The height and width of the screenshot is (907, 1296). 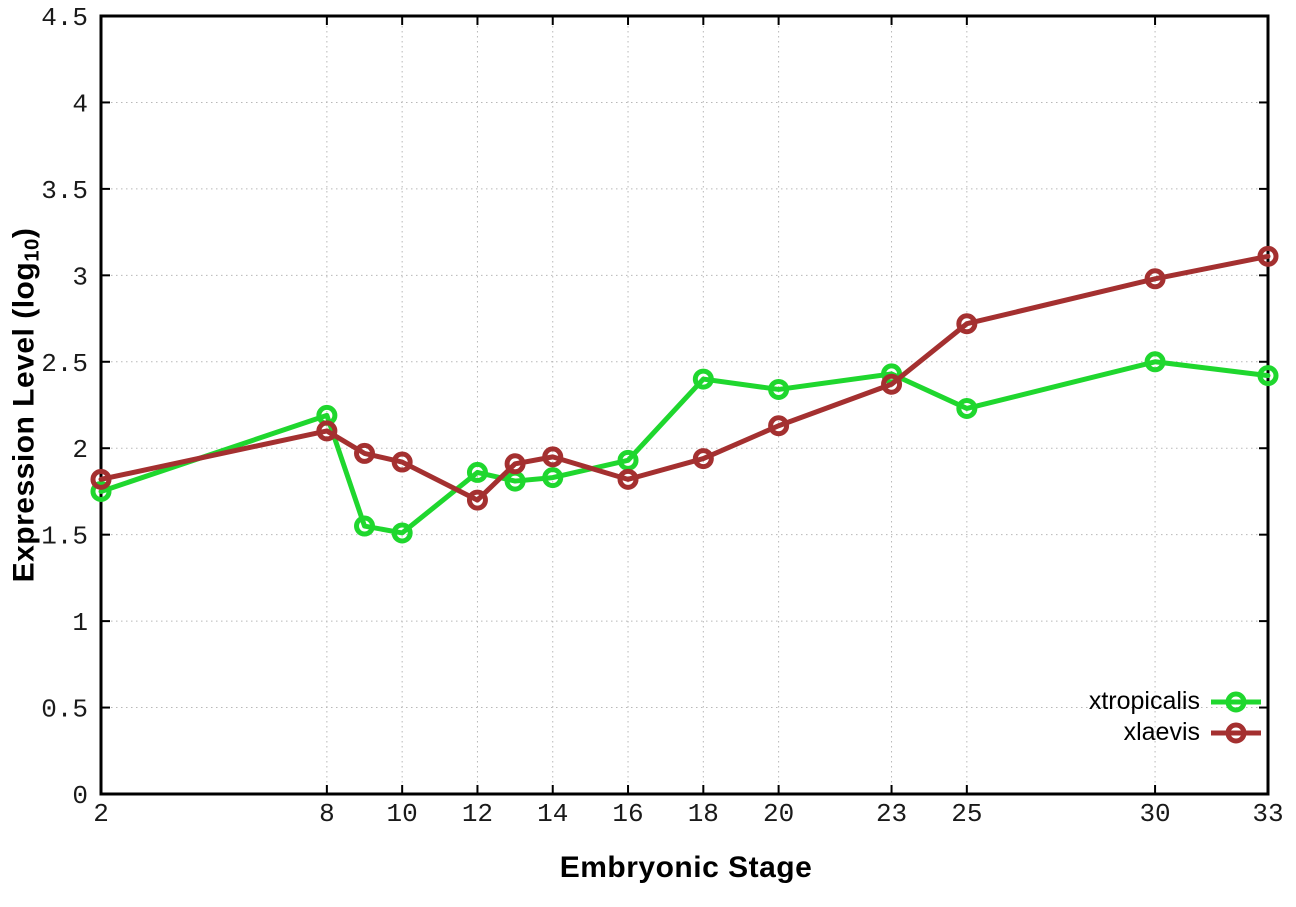 What do you see at coordinates (627, 814) in the screenshot?
I see `svg-text: 16` at bounding box center [627, 814].